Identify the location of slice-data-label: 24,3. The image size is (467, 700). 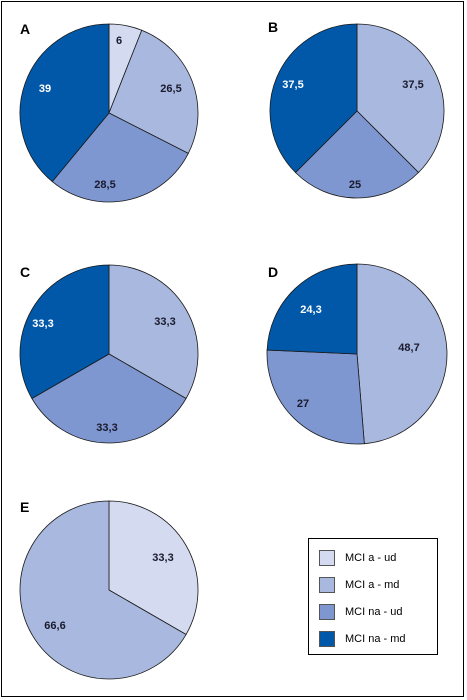
(310, 310).